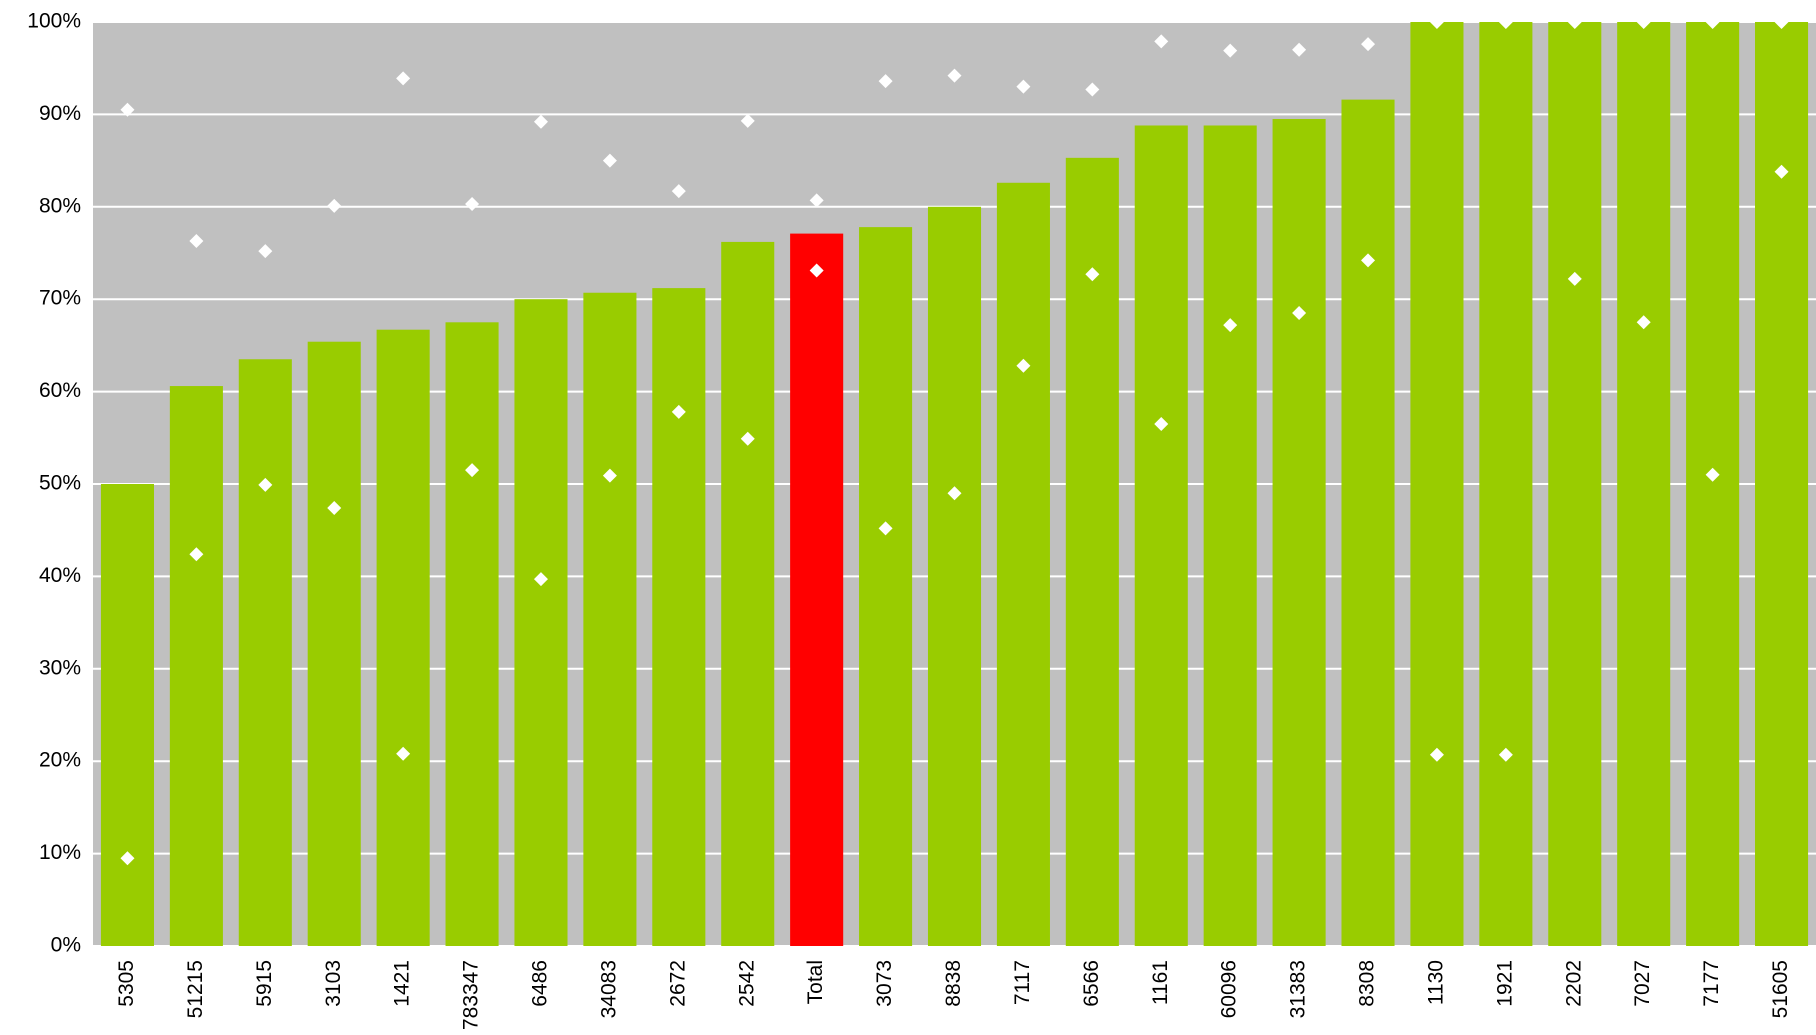 The width and height of the screenshot is (1816, 1035). What do you see at coordinates (677, 983) in the screenshot?
I see `x-tick-label: 2672` at bounding box center [677, 983].